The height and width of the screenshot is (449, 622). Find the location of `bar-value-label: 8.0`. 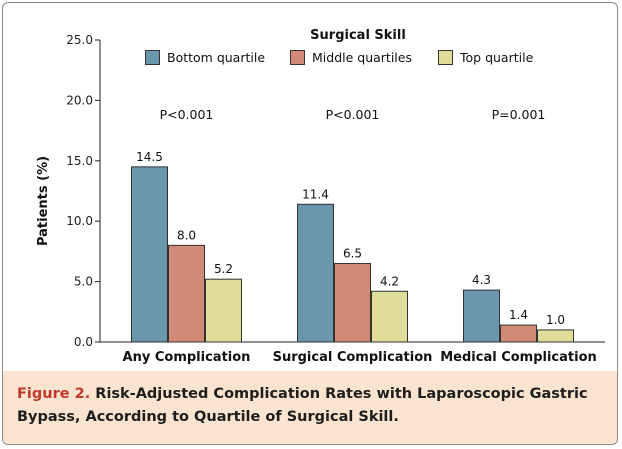

bar-value-label: 8.0 is located at coordinates (186, 235).